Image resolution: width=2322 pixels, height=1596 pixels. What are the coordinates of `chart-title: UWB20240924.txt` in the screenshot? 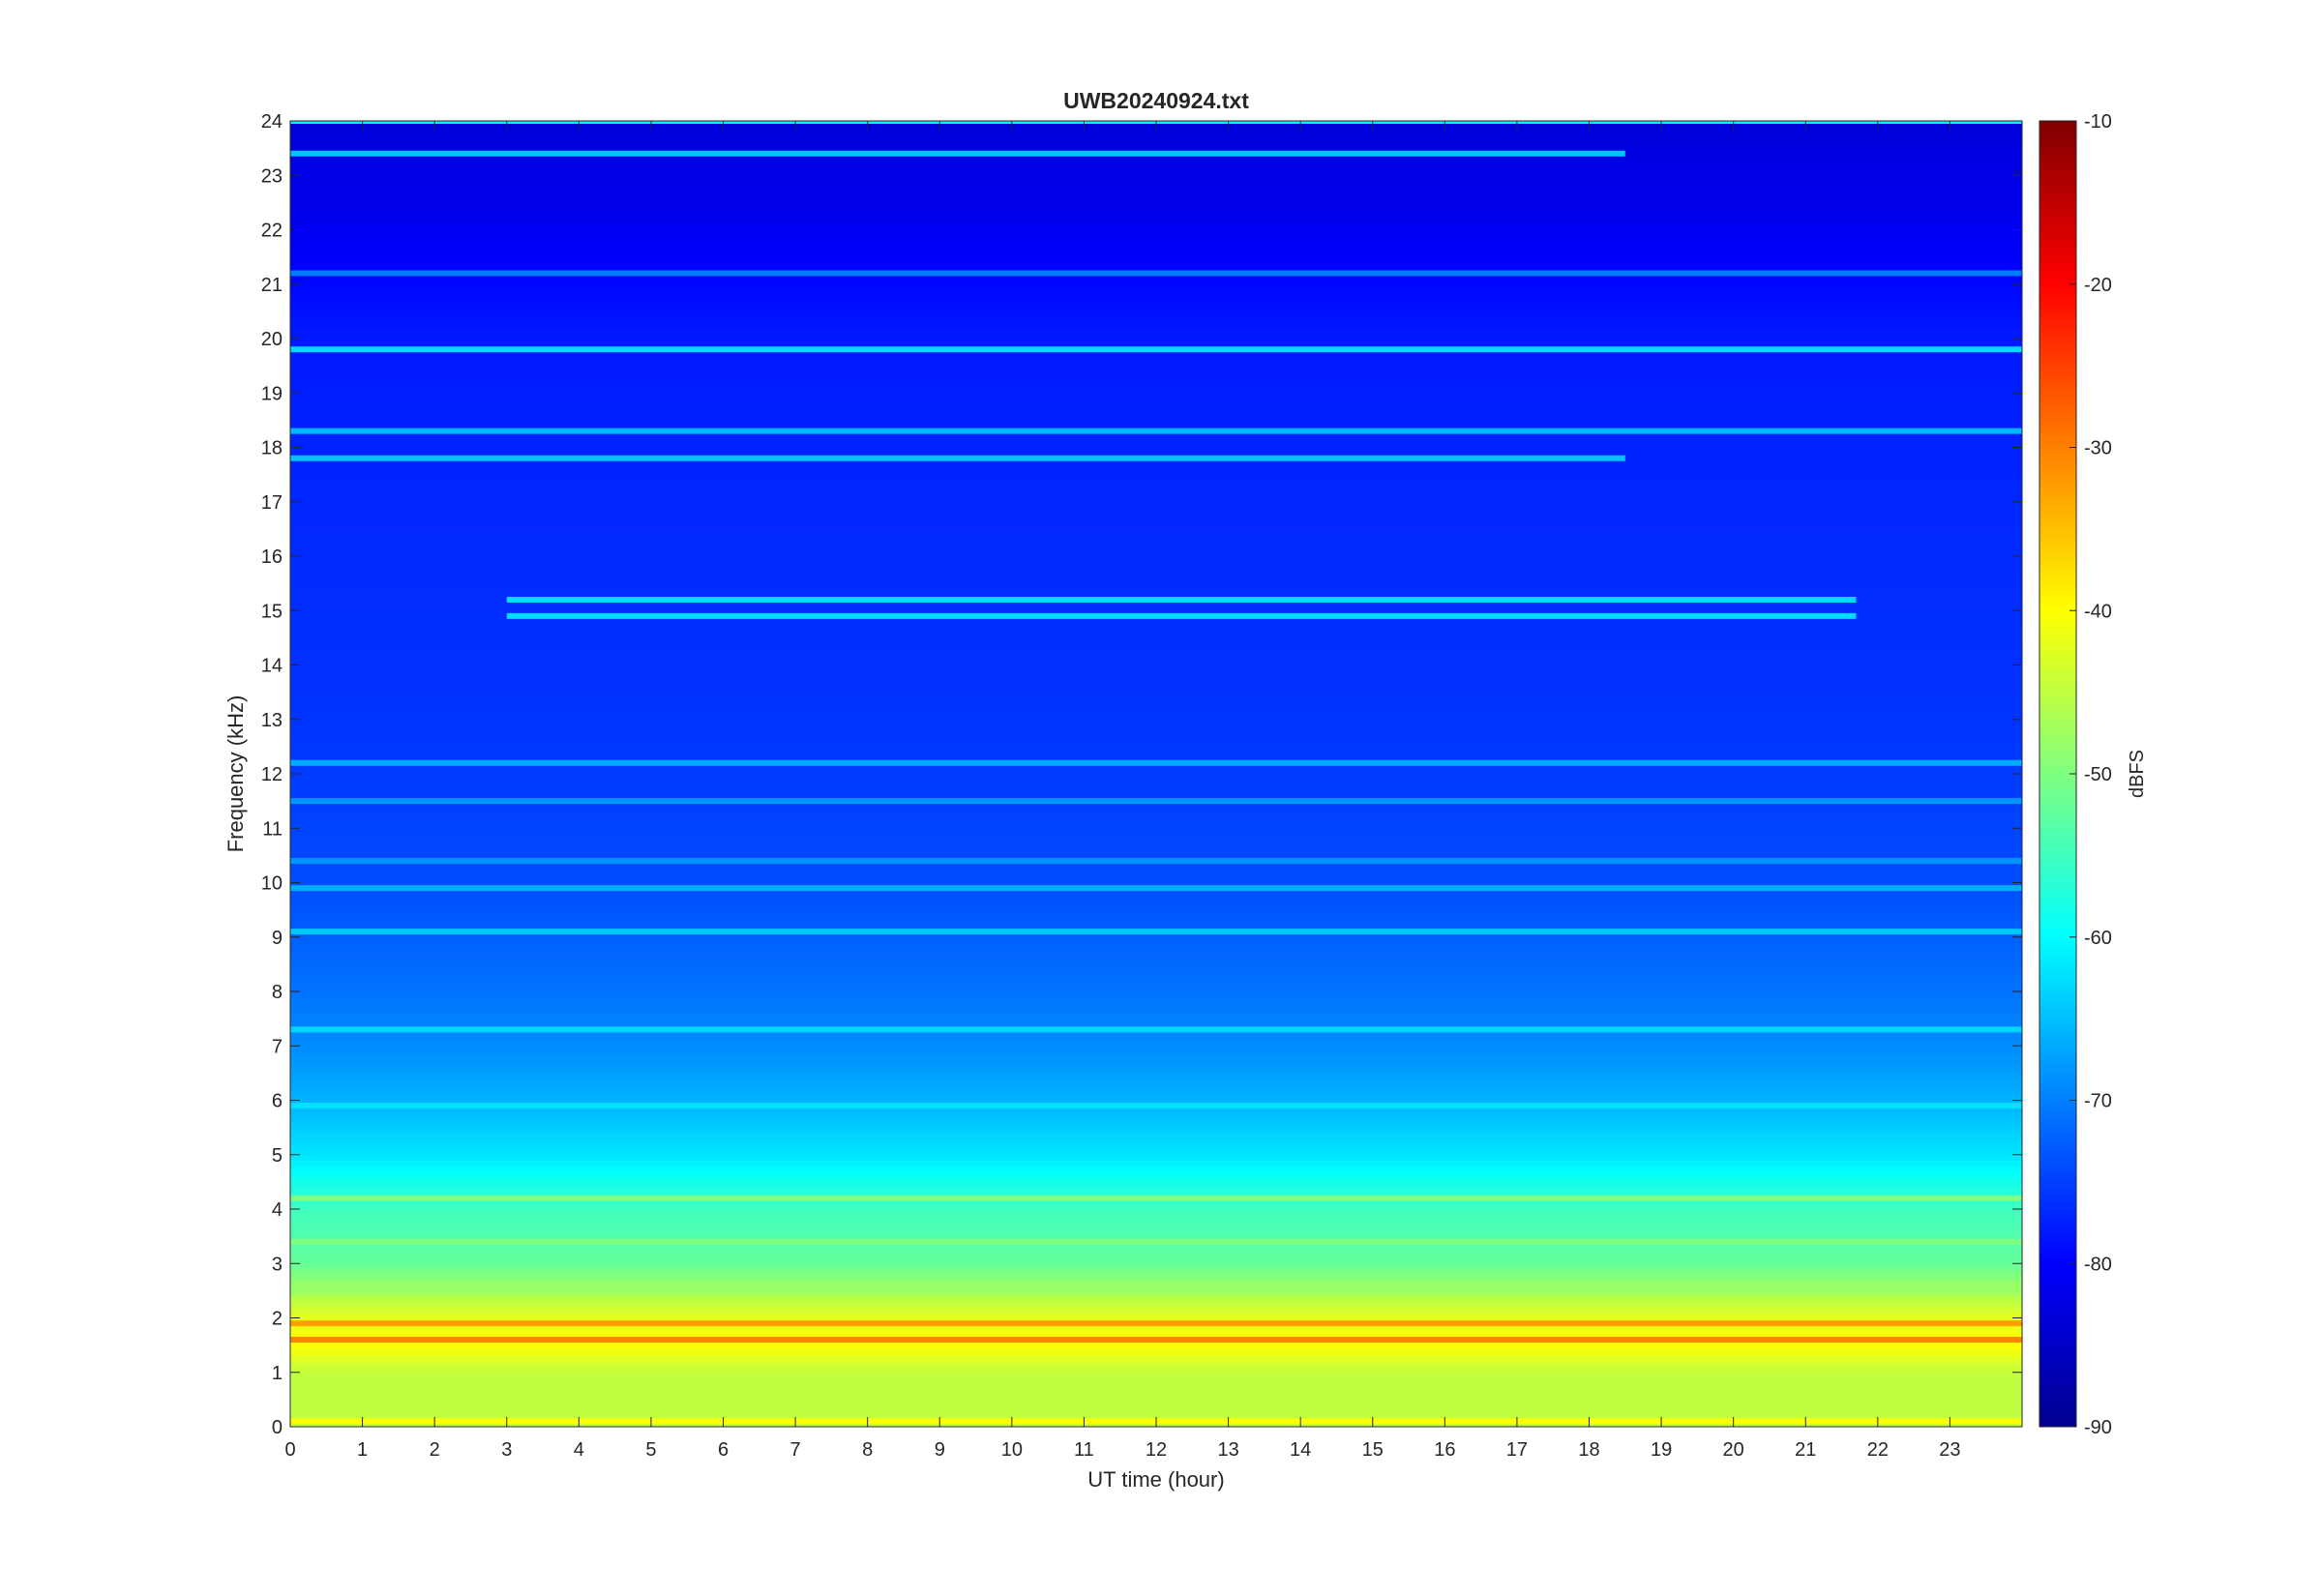 It's located at (1156, 100).